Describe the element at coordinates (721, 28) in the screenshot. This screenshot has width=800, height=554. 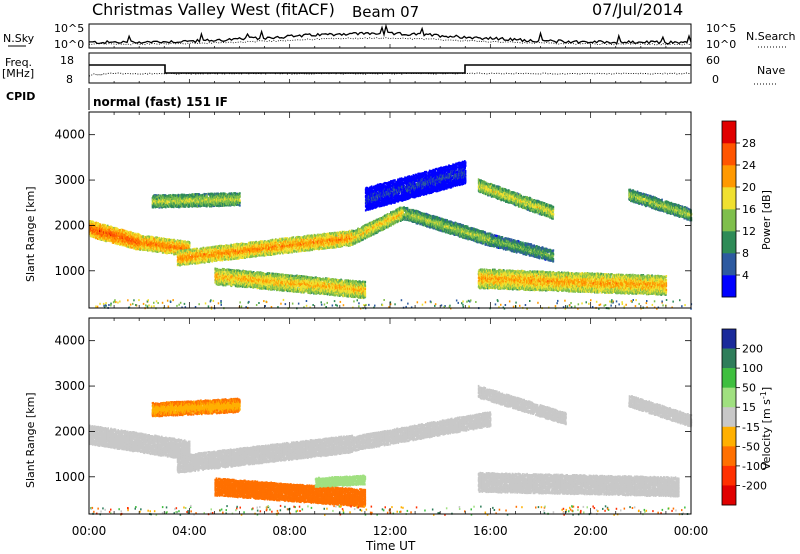
I see `nsearch-tick-top: 10^5` at that location.